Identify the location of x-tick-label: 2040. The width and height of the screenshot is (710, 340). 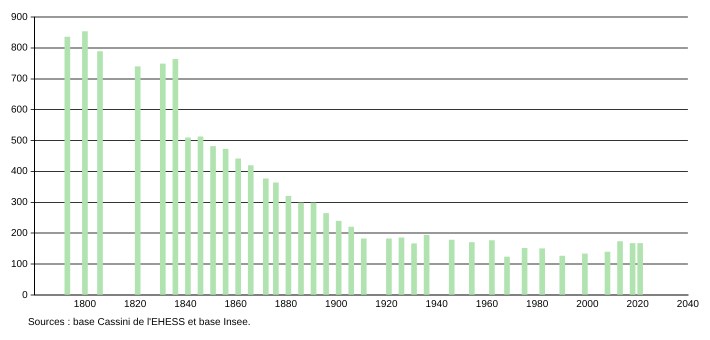
(688, 304).